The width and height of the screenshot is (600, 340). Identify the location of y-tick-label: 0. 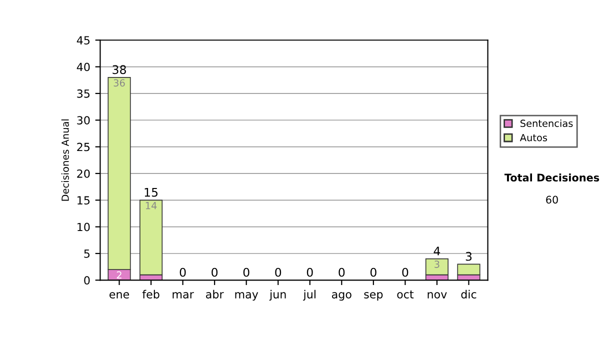
(87, 280).